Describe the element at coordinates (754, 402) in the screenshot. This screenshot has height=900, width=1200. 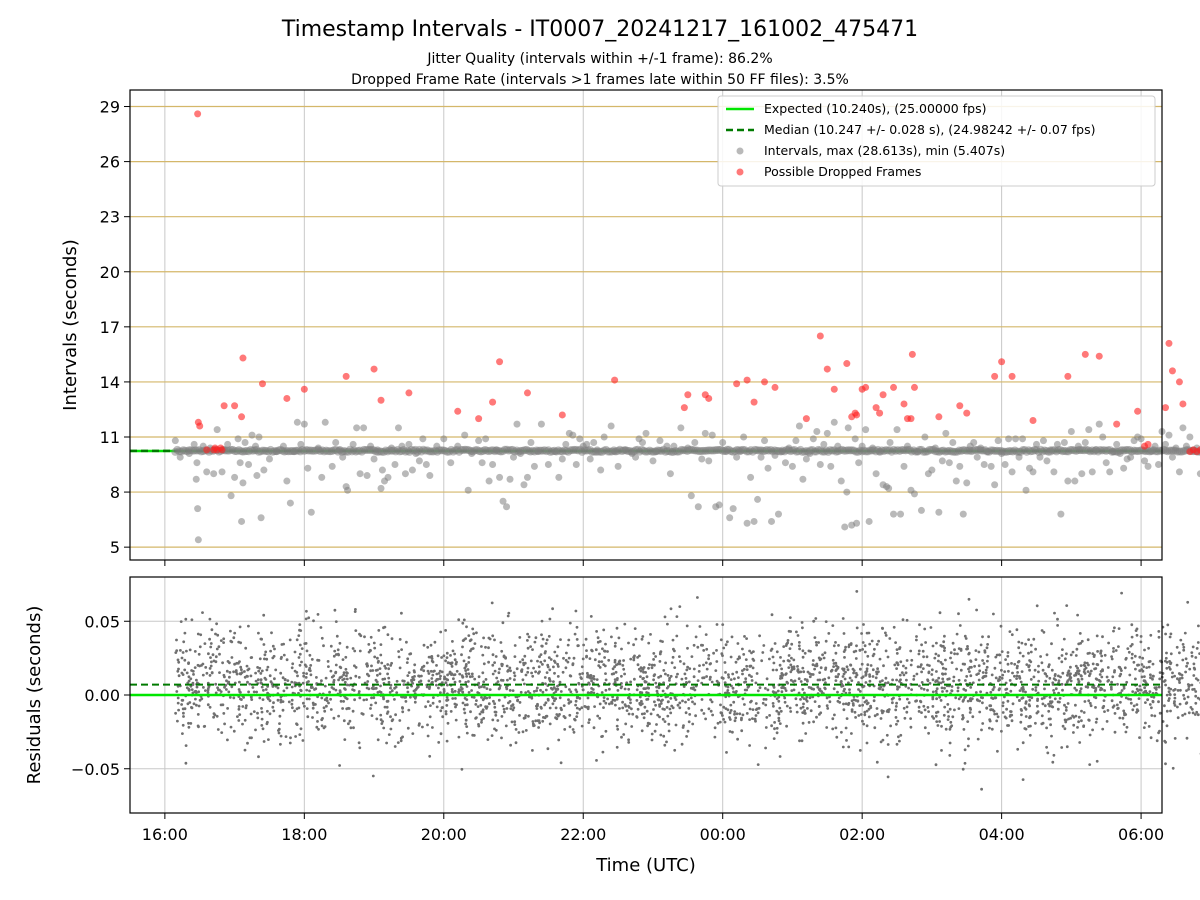
I see `dropped-frame-point` at that location.